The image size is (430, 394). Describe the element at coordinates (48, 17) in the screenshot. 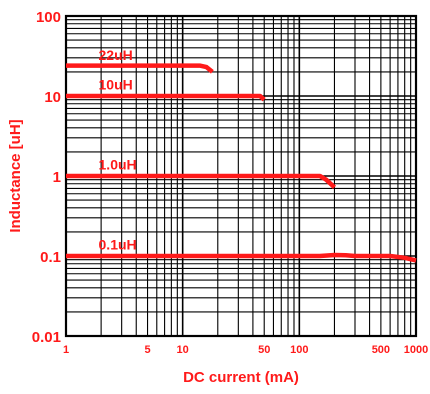

I see `y-tick-label: 100` at that location.